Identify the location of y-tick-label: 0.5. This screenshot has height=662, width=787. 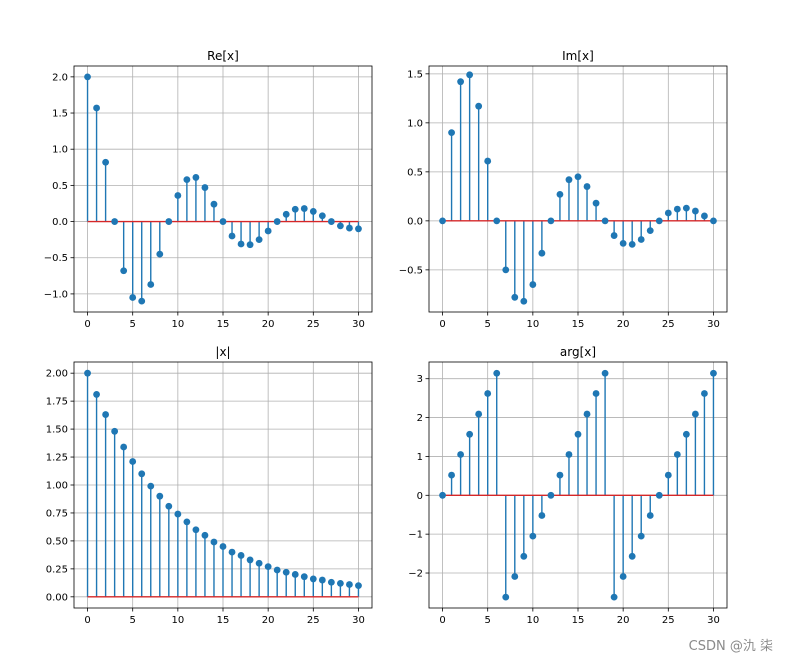
(60, 186).